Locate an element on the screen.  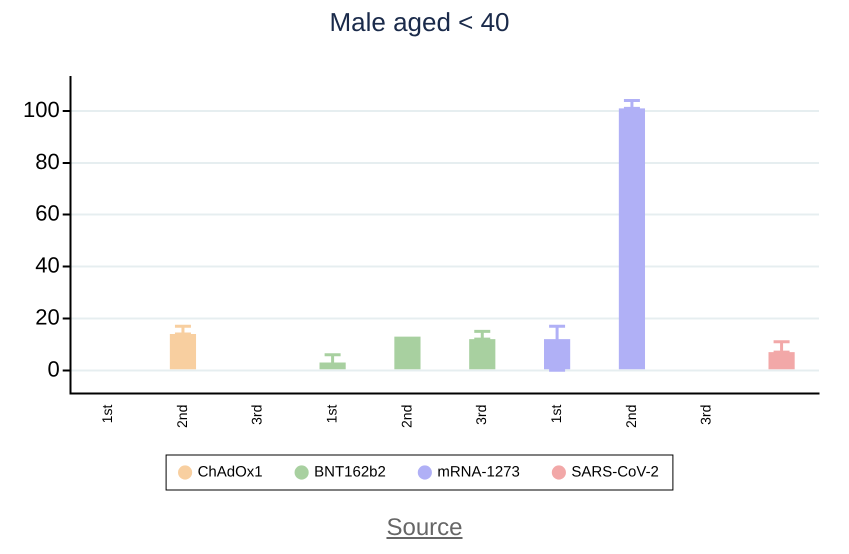
legend-label: mRNA-1273 is located at coordinates (478, 472).